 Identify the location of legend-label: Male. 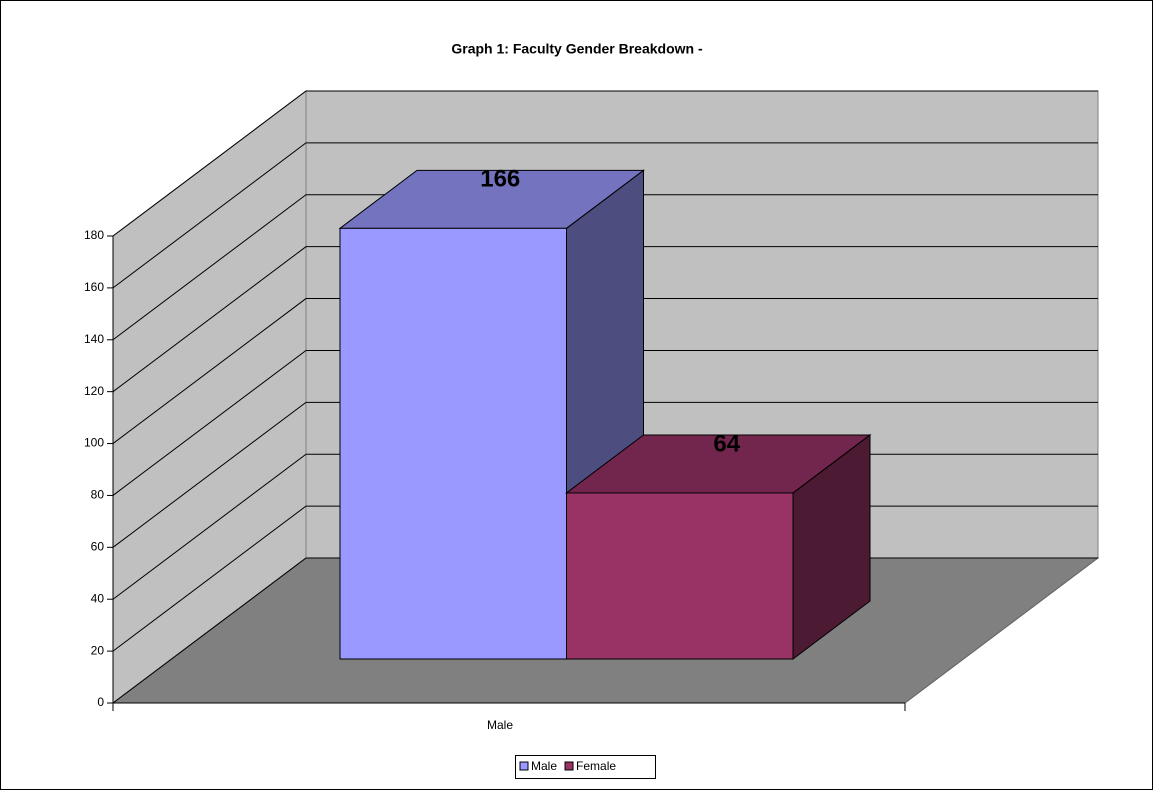
(544, 766).